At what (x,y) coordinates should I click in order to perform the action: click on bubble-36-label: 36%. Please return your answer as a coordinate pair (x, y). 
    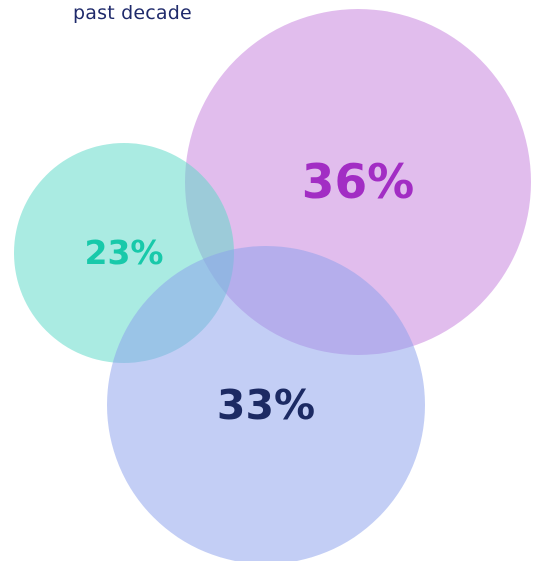
    Looking at the image, I should click on (358, 182).